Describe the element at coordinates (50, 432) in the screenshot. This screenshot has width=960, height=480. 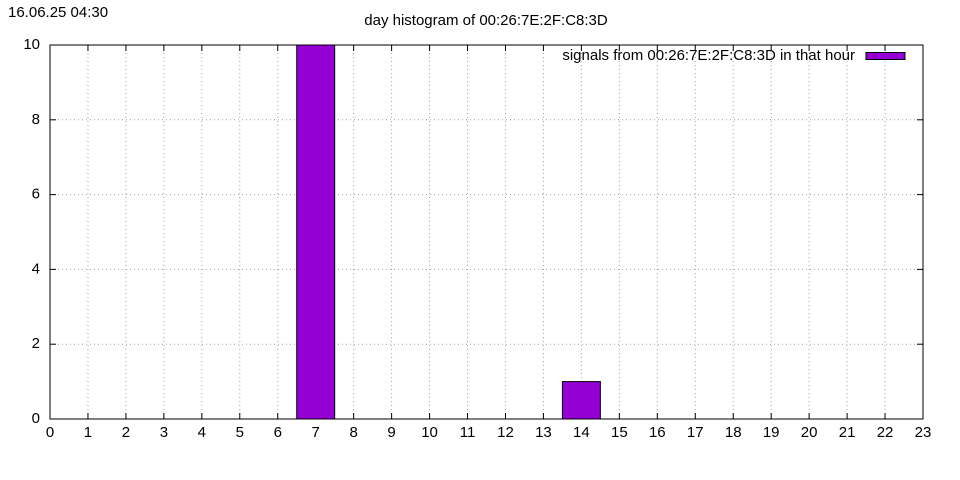
I see `x-tick-label: 0` at that location.